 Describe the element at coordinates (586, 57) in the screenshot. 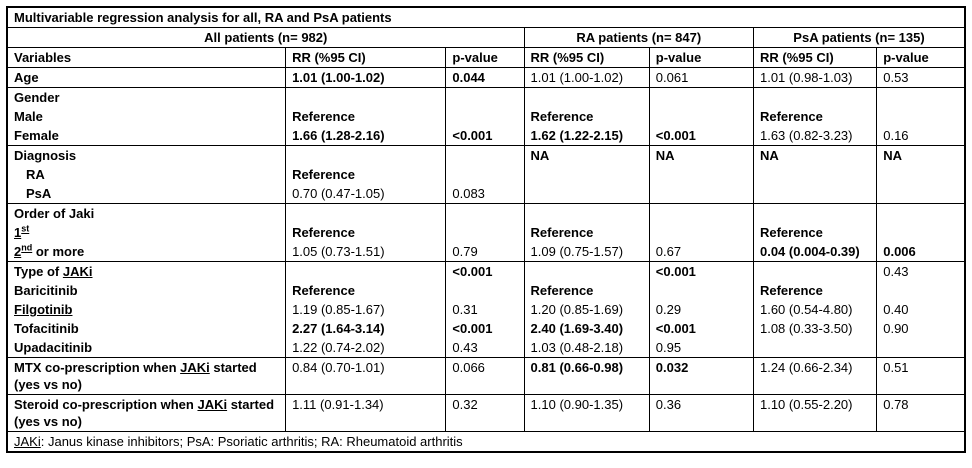

I see `column-header-rr-ra-cell: RR (%95 CI)` at that location.